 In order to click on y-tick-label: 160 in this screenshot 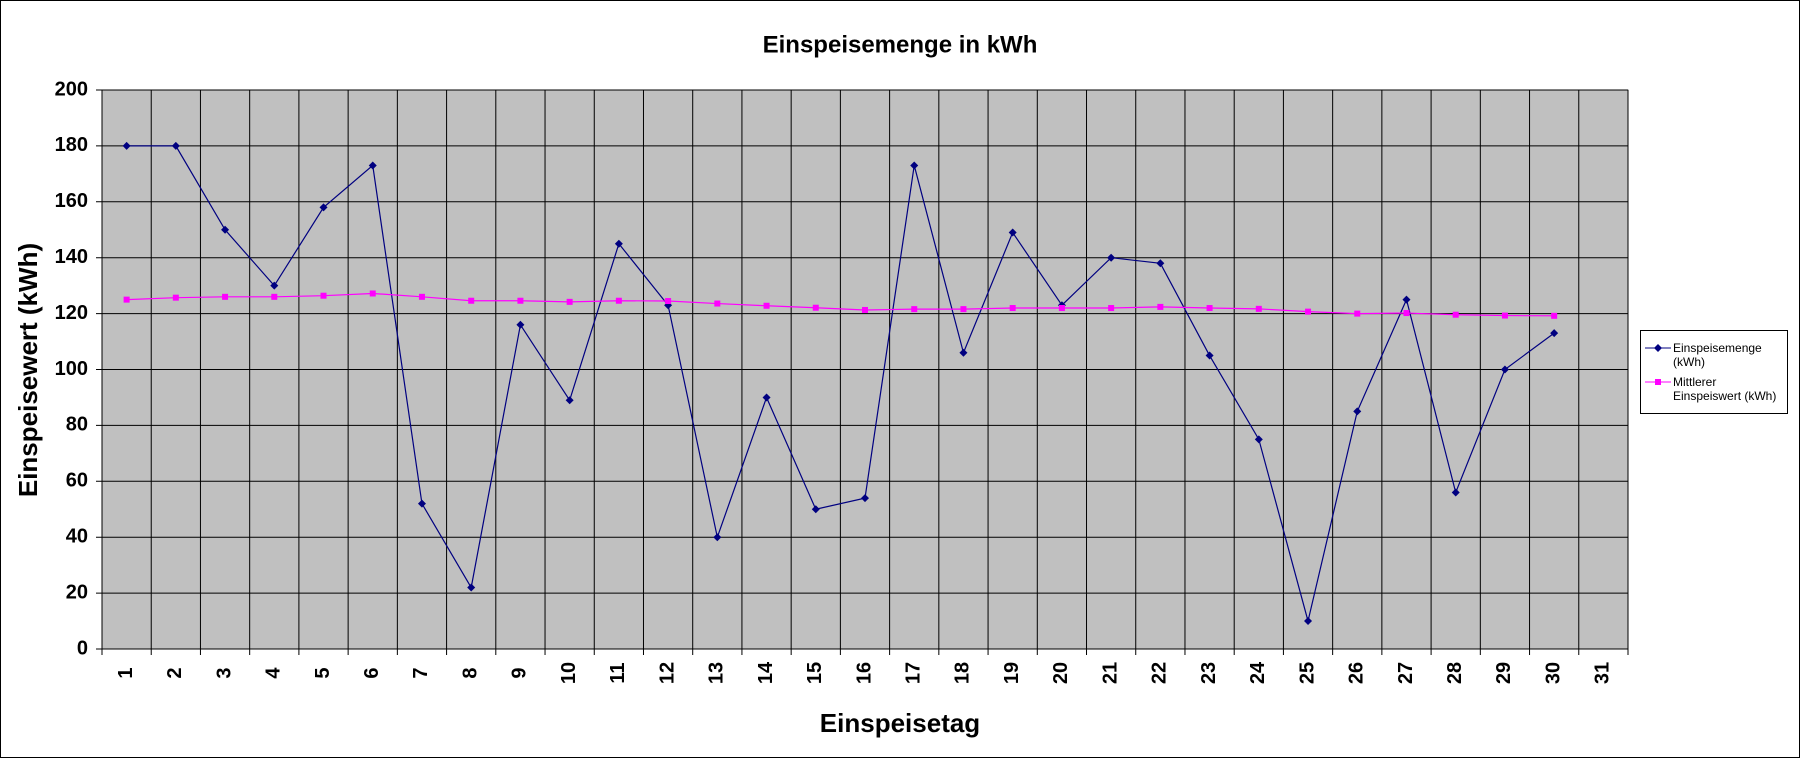, I will do `click(71, 201)`.